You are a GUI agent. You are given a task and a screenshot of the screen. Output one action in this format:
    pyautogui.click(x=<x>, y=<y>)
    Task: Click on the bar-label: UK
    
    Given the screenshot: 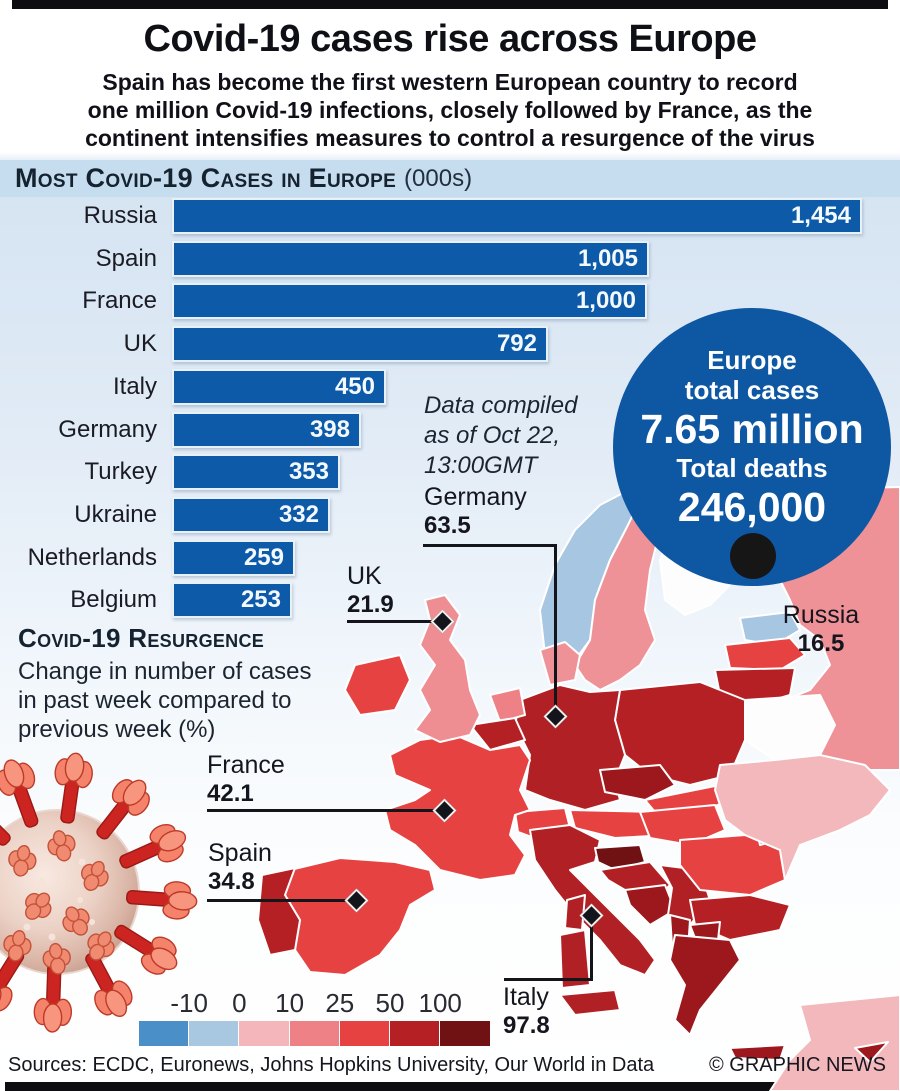 What is the action you would take?
    pyautogui.click(x=140, y=343)
    